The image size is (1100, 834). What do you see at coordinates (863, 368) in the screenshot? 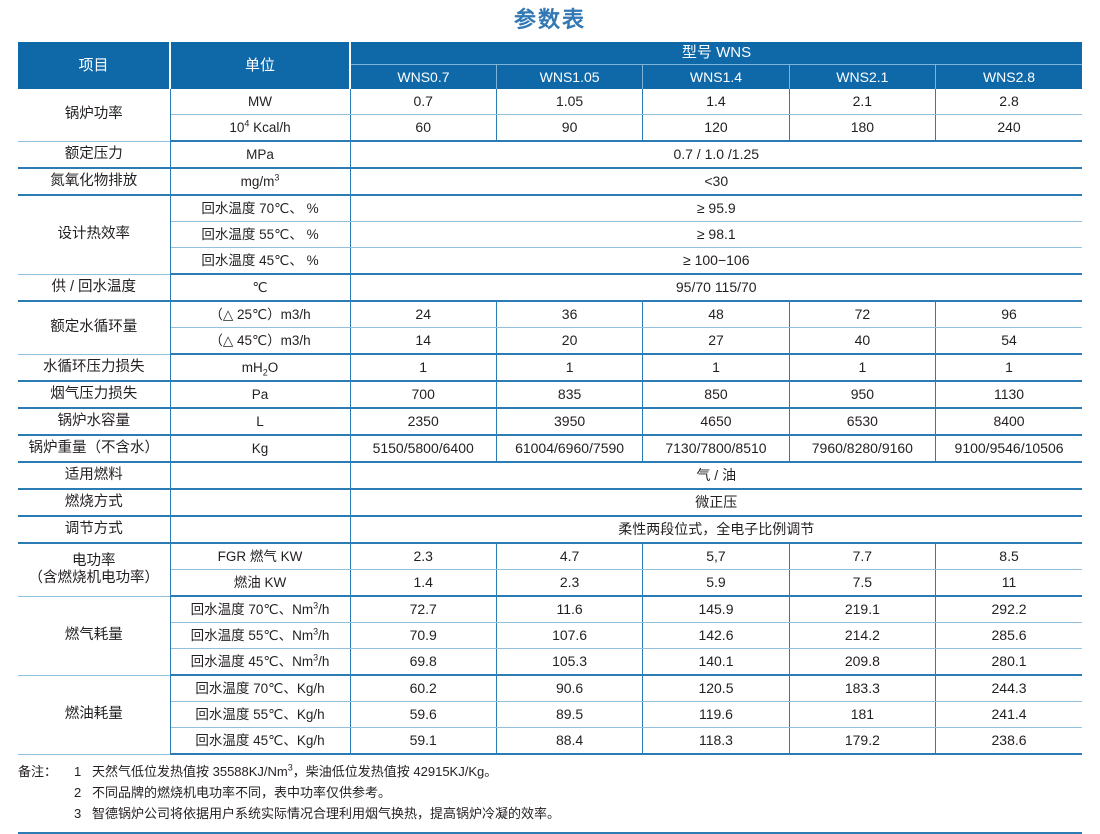
I see `cell-wns2-1: 1` at bounding box center [863, 368].